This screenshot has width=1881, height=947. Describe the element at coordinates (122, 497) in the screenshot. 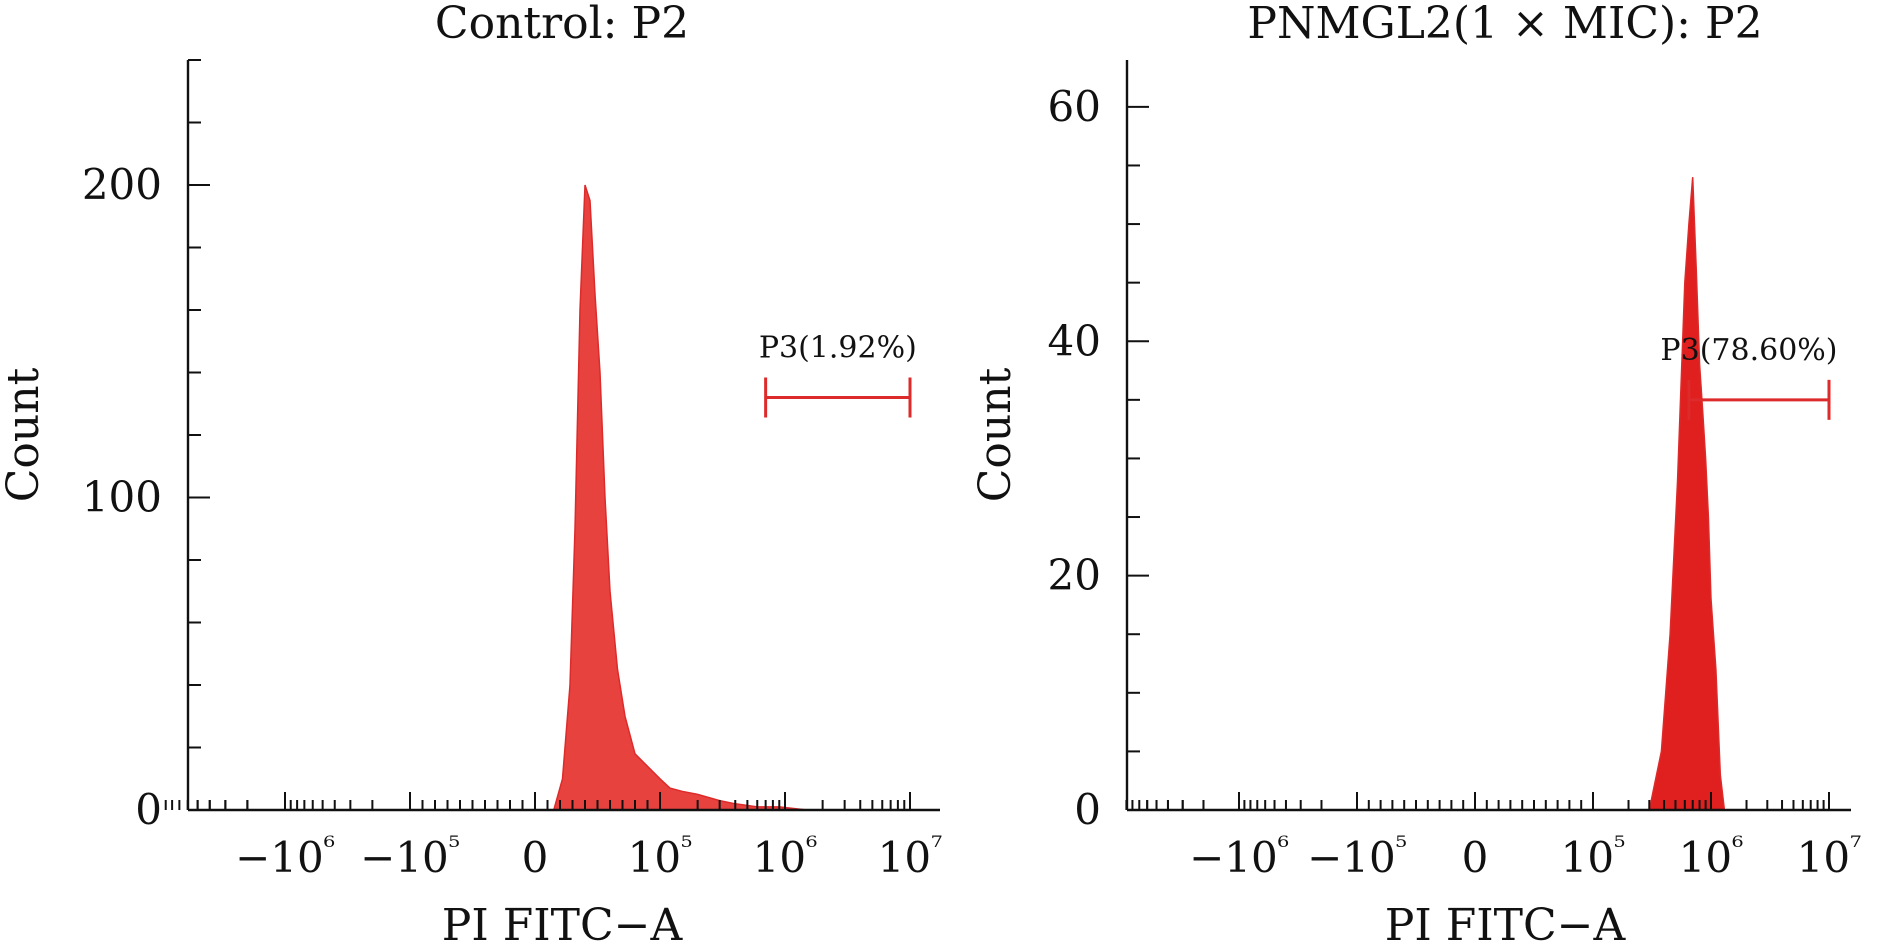

I see `y-tick-label: 100` at that location.